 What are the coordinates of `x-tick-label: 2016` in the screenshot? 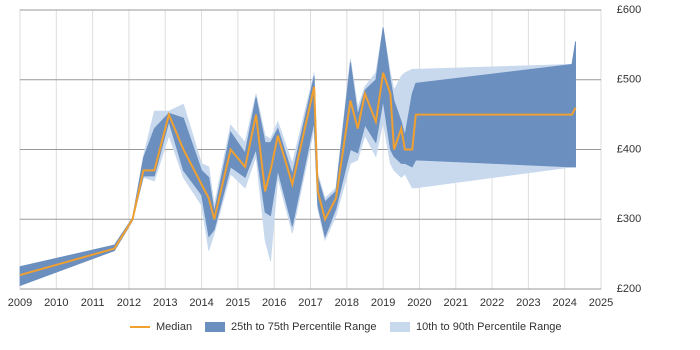 It's located at (274, 303).